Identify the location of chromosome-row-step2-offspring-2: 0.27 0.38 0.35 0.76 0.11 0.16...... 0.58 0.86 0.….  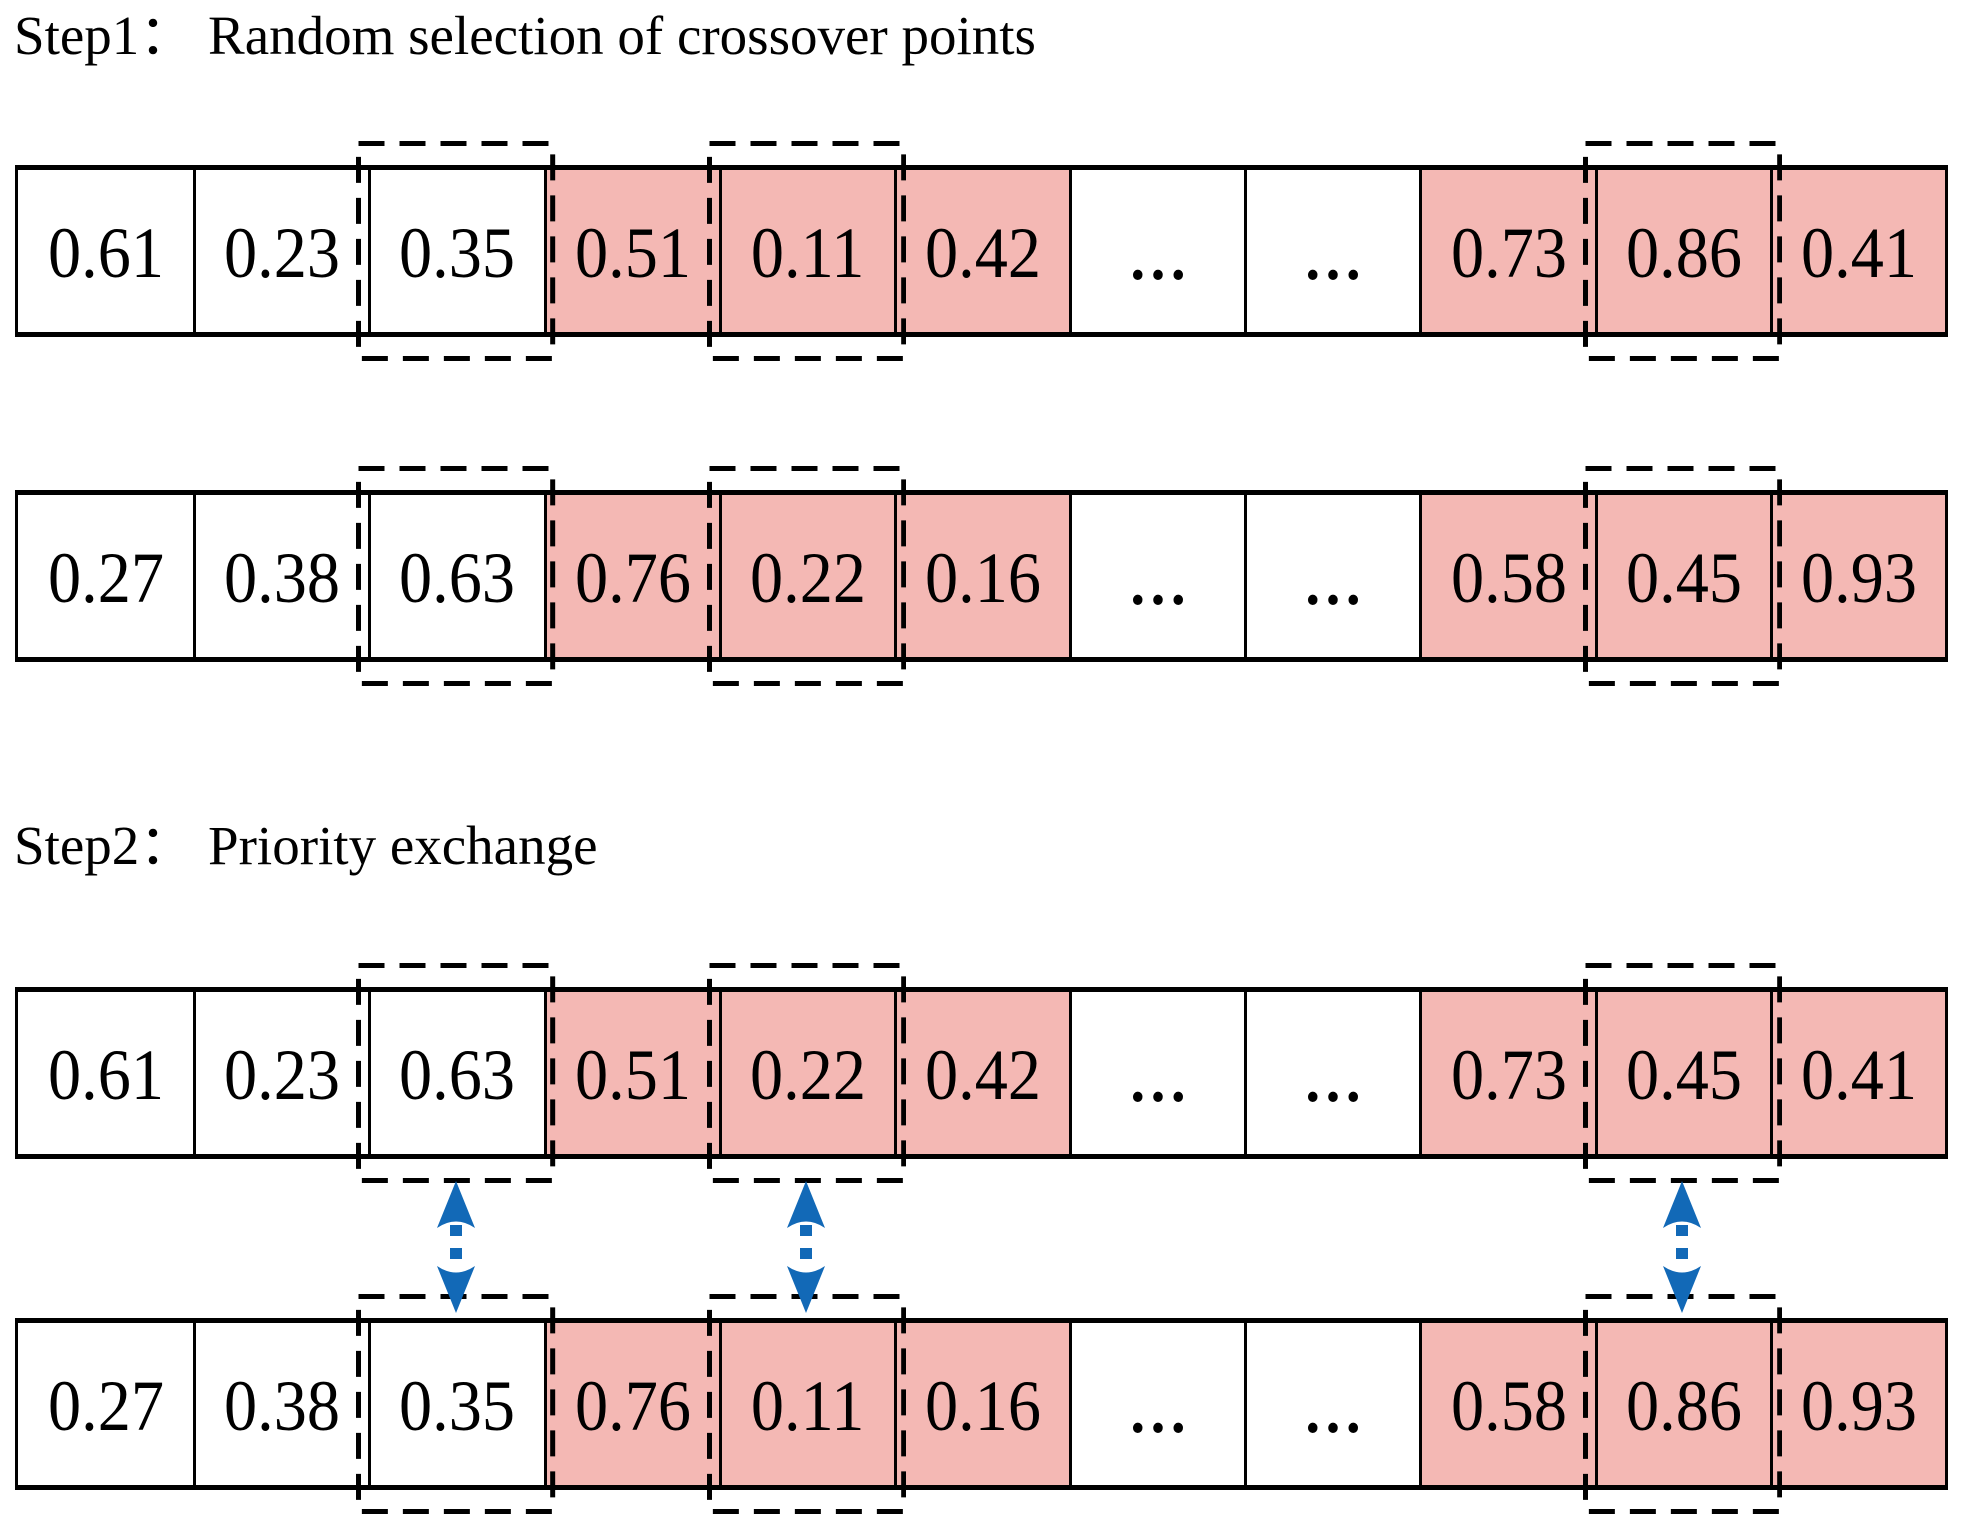
(981, 1404).